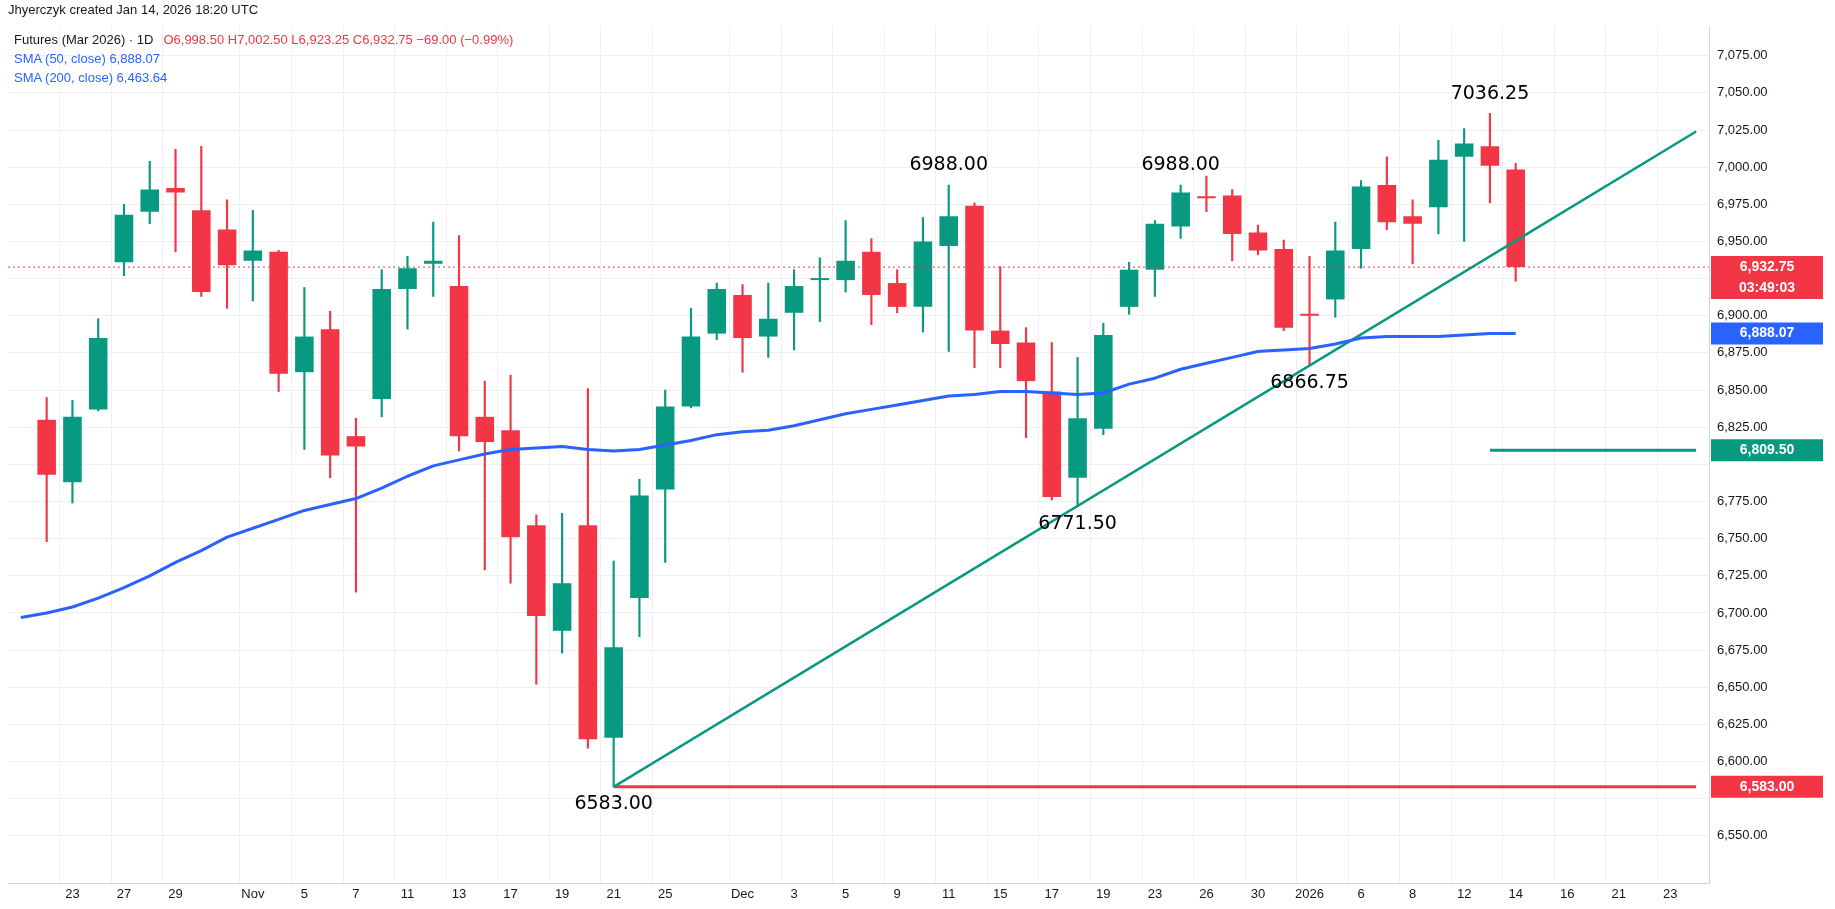  I want to click on x-tick-label: 13, so click(459, 893).